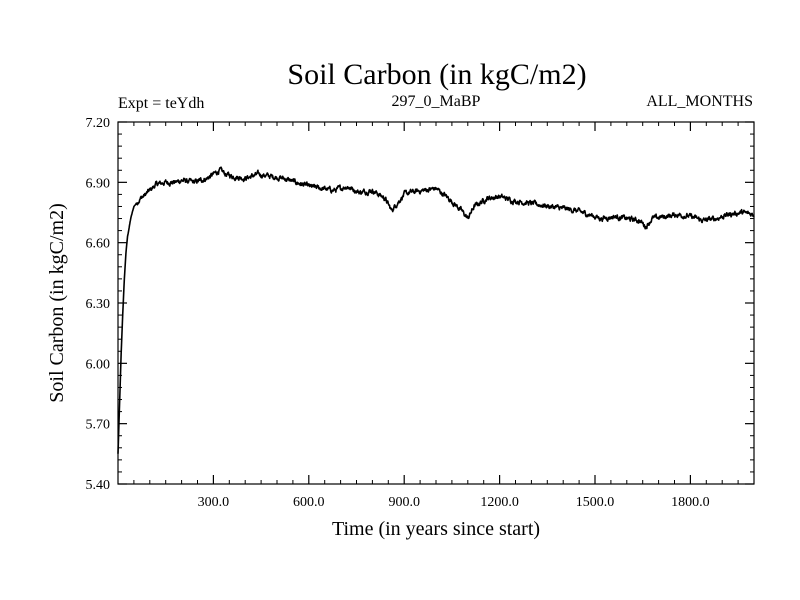 The height and width of the screenshot is (600, 800). Describe the element at coordinates (161, 103) in the screenshot. I see `experiment-label: Expt = teYdh` at that location.